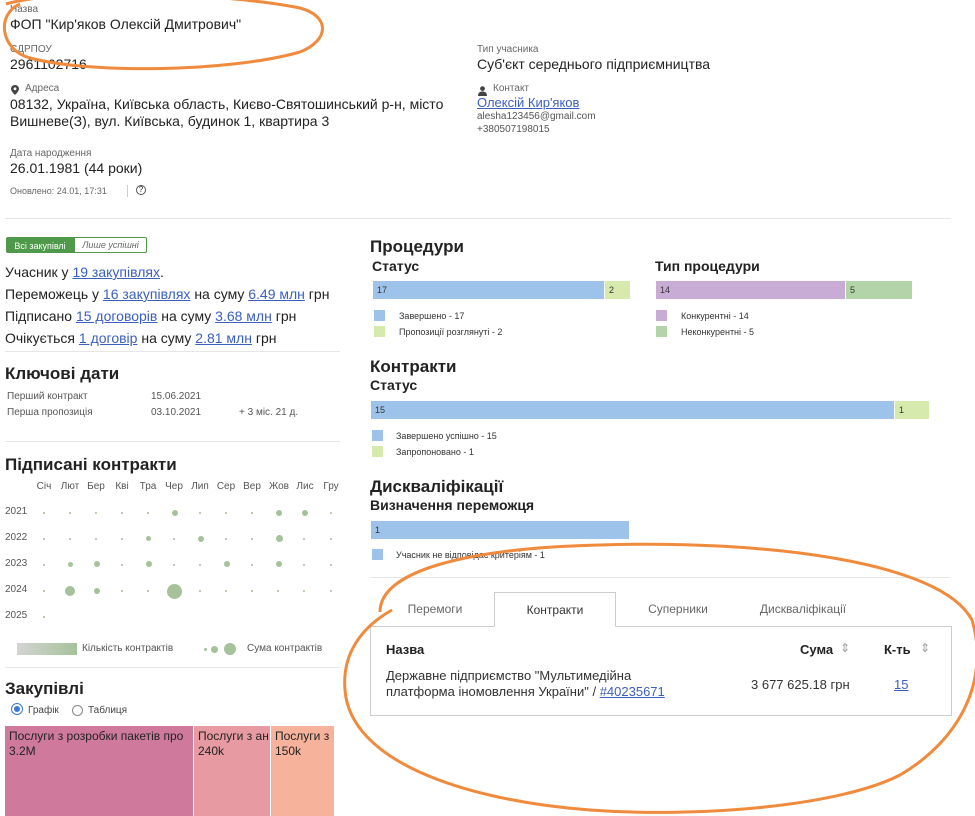  What do you see at coordinates (47, 649) in the screenshot?
I see `count-gradient-legend` at bounding box center [47, 649].